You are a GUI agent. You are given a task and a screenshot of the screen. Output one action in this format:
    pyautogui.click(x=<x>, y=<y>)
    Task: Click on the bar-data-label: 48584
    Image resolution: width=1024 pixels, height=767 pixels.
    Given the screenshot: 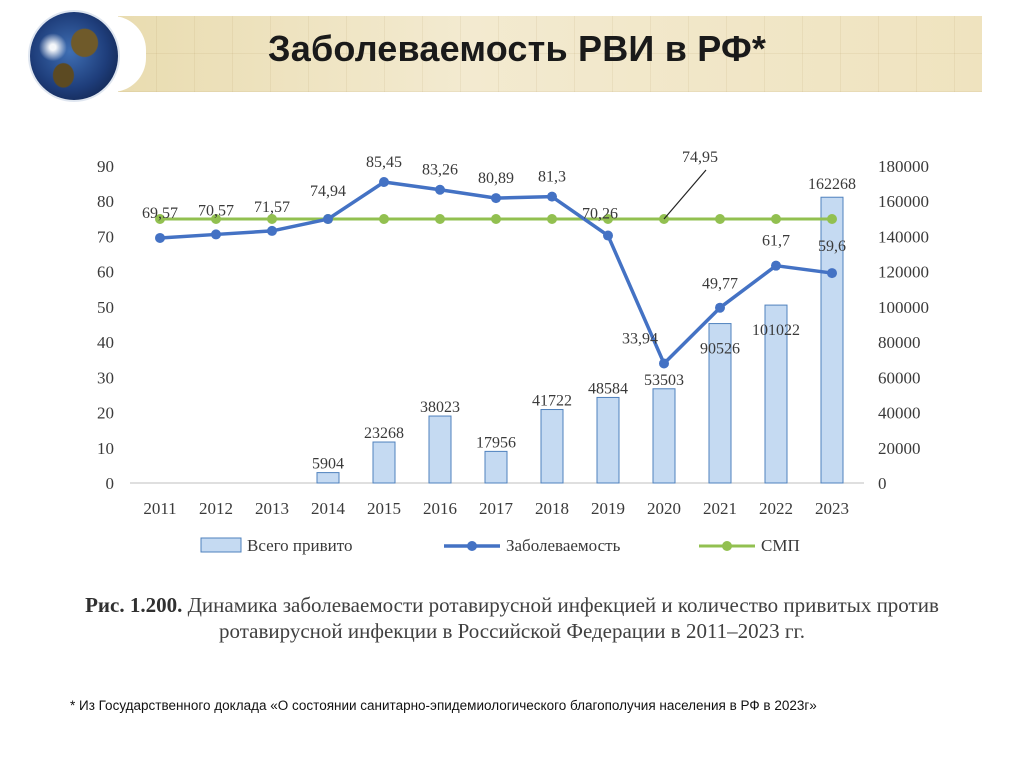 What is the action you would take?
    pyautogui.click(x=608, y=388)
    